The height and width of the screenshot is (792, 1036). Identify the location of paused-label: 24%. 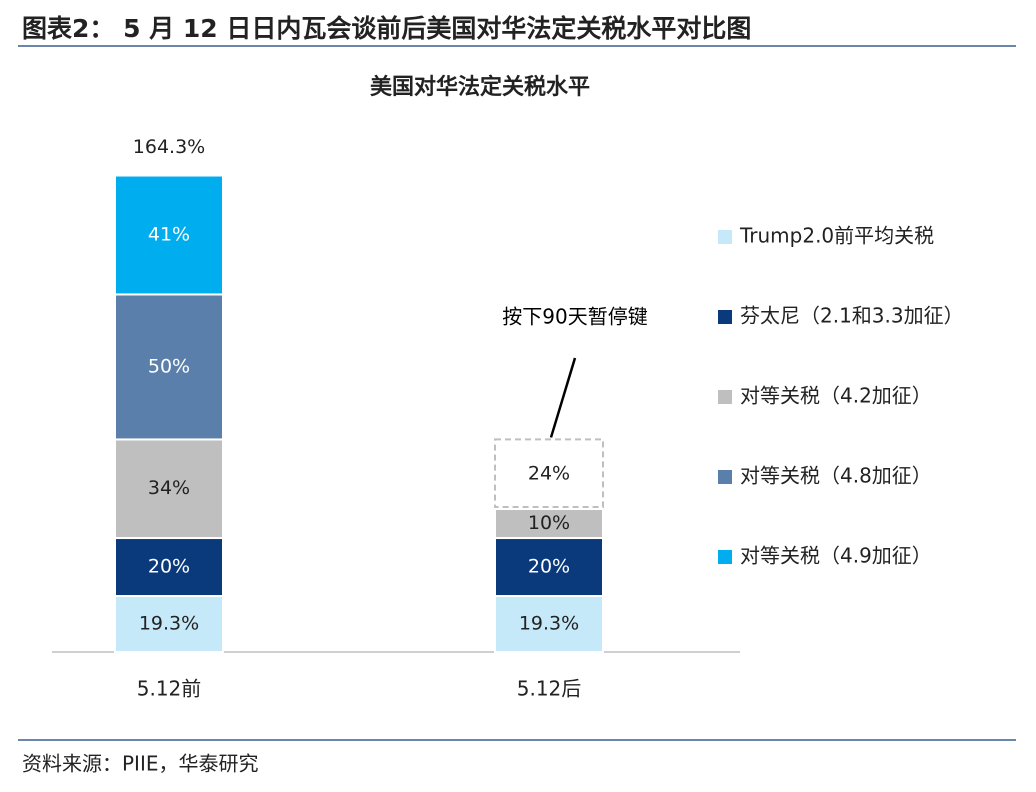
(549, 474).